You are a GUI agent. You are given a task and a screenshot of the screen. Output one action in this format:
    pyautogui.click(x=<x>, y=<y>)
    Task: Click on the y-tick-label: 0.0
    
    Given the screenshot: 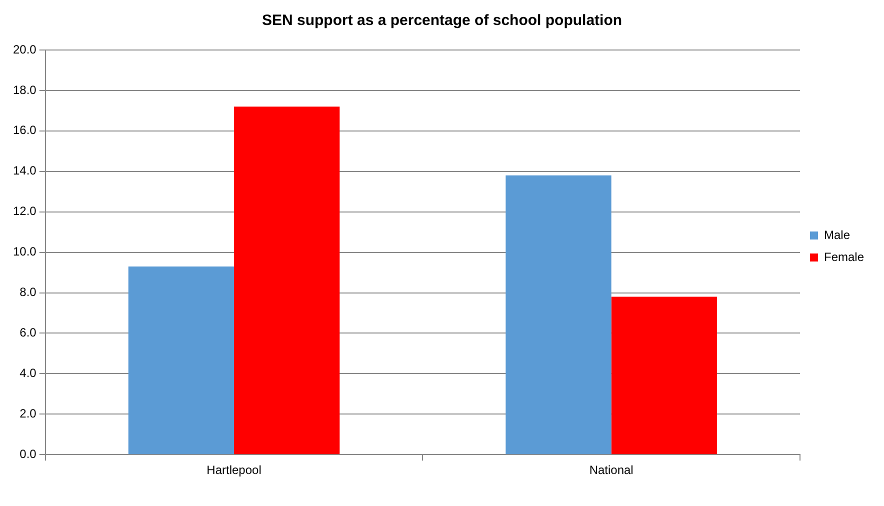 What is the action you would take?
    pyautogui.click(x=28, y=453)
    